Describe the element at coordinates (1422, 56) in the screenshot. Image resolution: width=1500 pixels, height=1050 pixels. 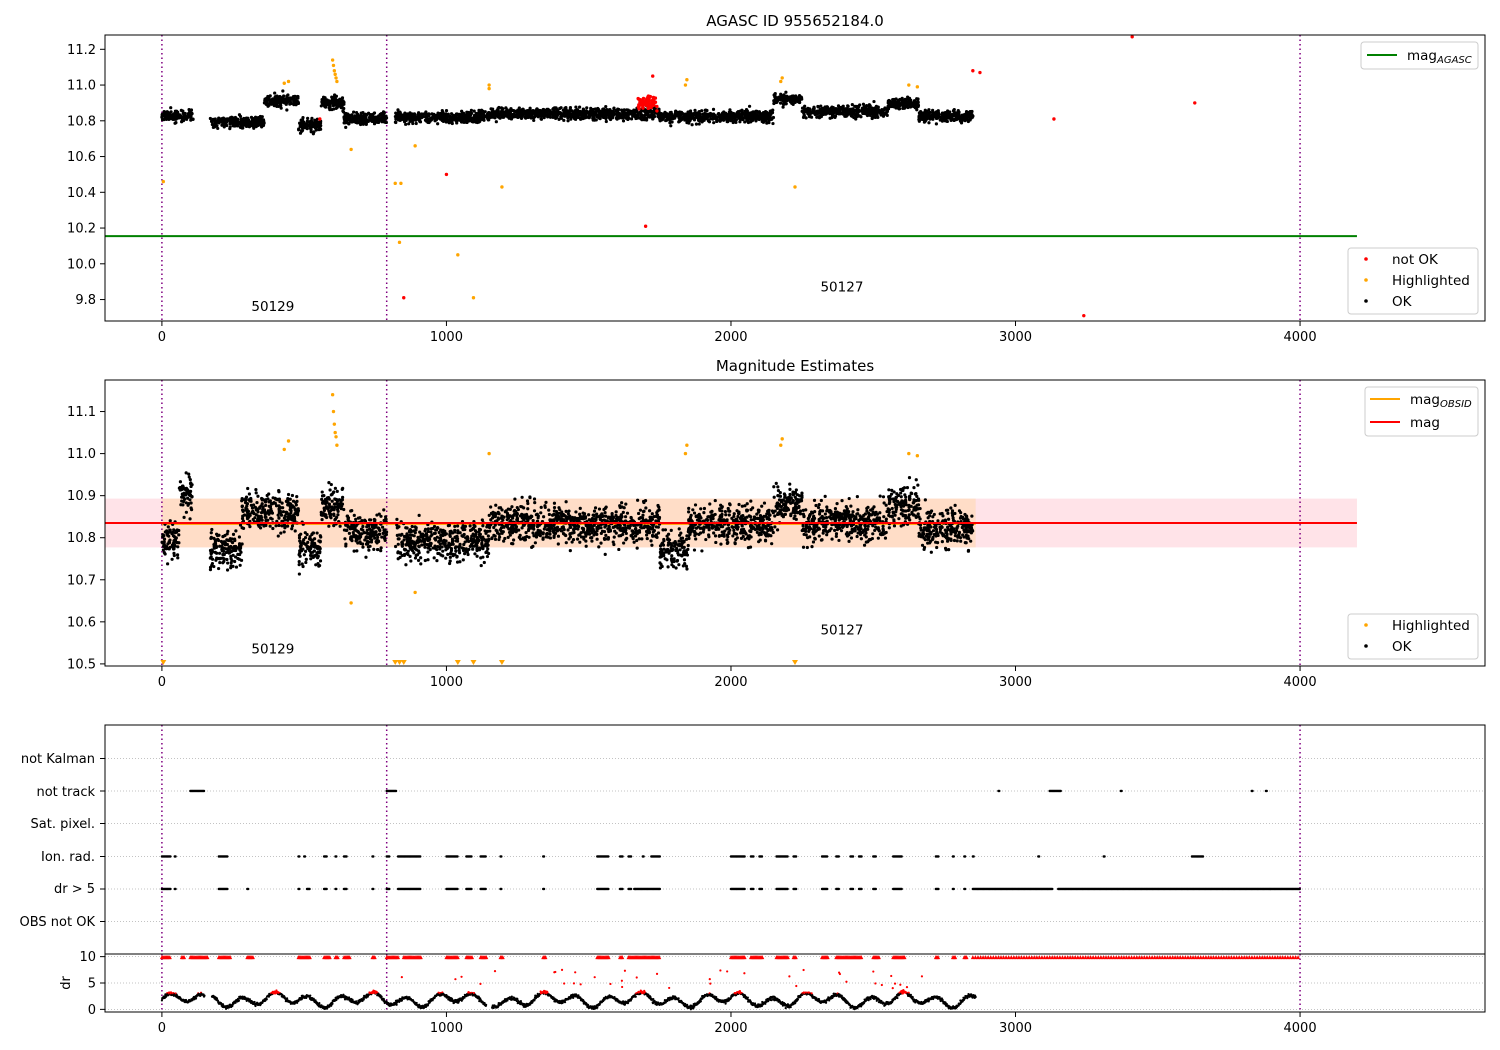
I see `agasc-legend-label: mag` at that location.